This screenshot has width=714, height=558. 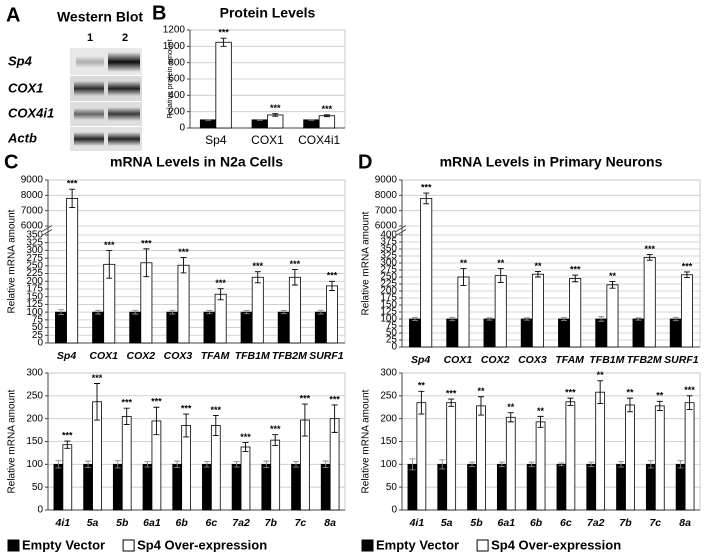 I want to click on y-tick-label: 75, so click(x=392, y=326).